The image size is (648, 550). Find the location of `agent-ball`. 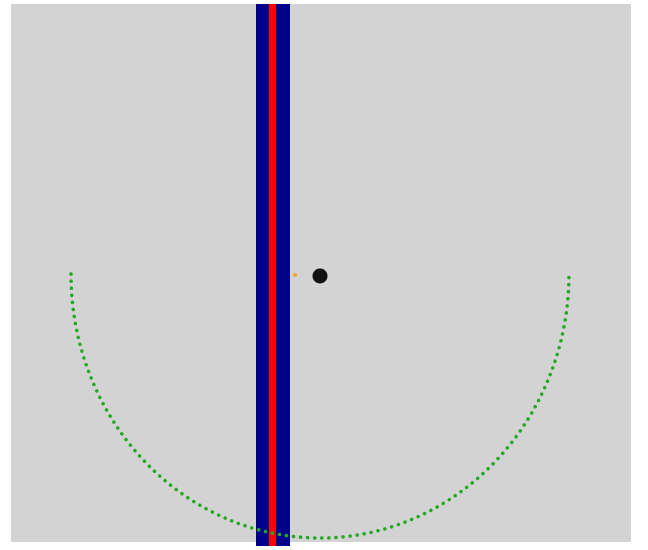

agent-ball is located at coordinates (320, 276).